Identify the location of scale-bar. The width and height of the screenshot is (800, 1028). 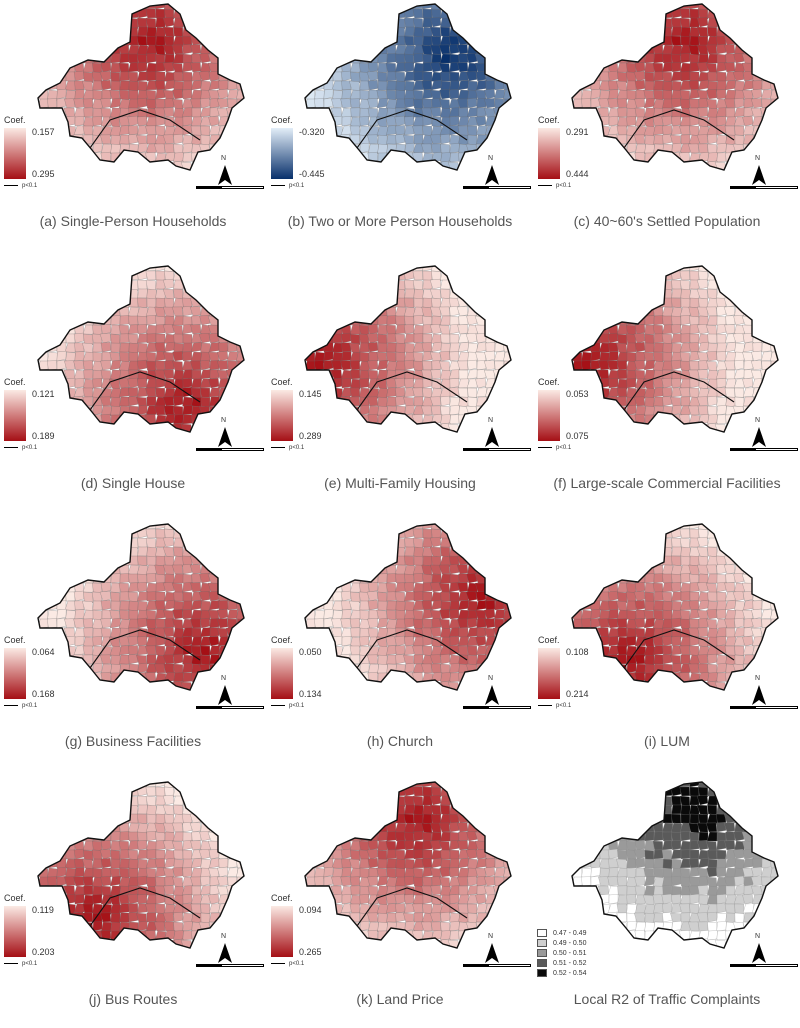
(498, 188).